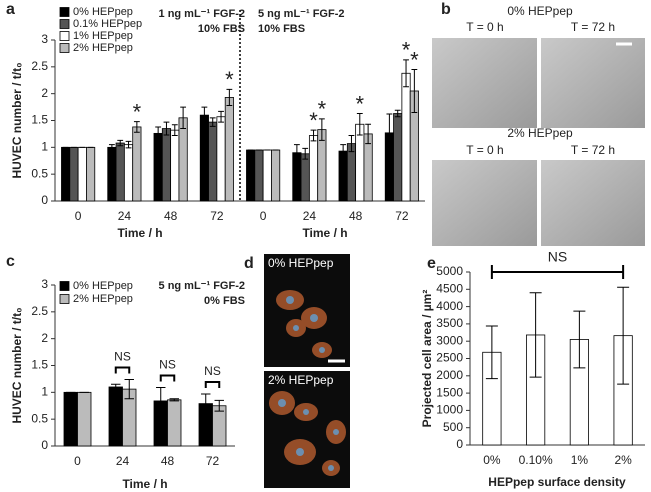  I want to click on y-tick-label: 1000, so click(449, 410).